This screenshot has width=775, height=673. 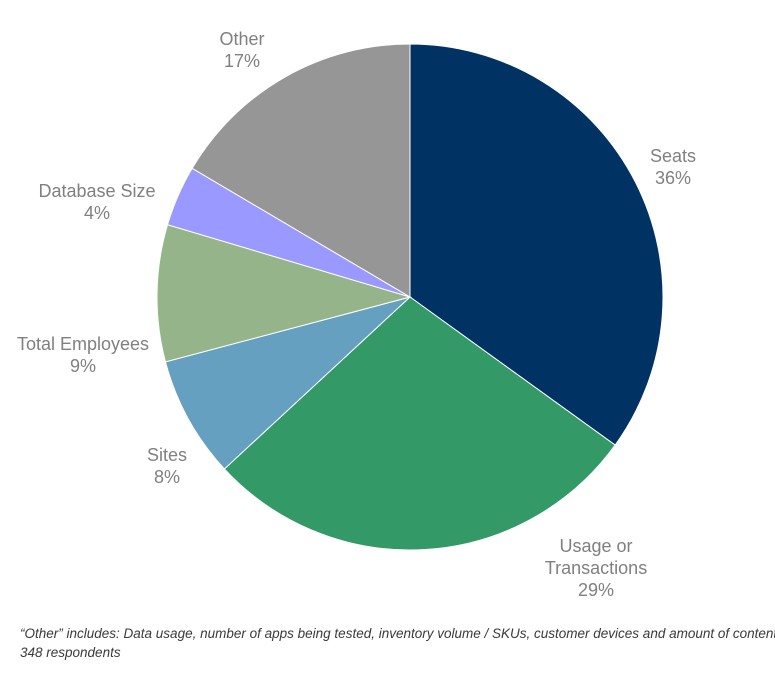 I want to click on slice-percent-usage-or-transactions: 29%, so click(x=596, y=590).